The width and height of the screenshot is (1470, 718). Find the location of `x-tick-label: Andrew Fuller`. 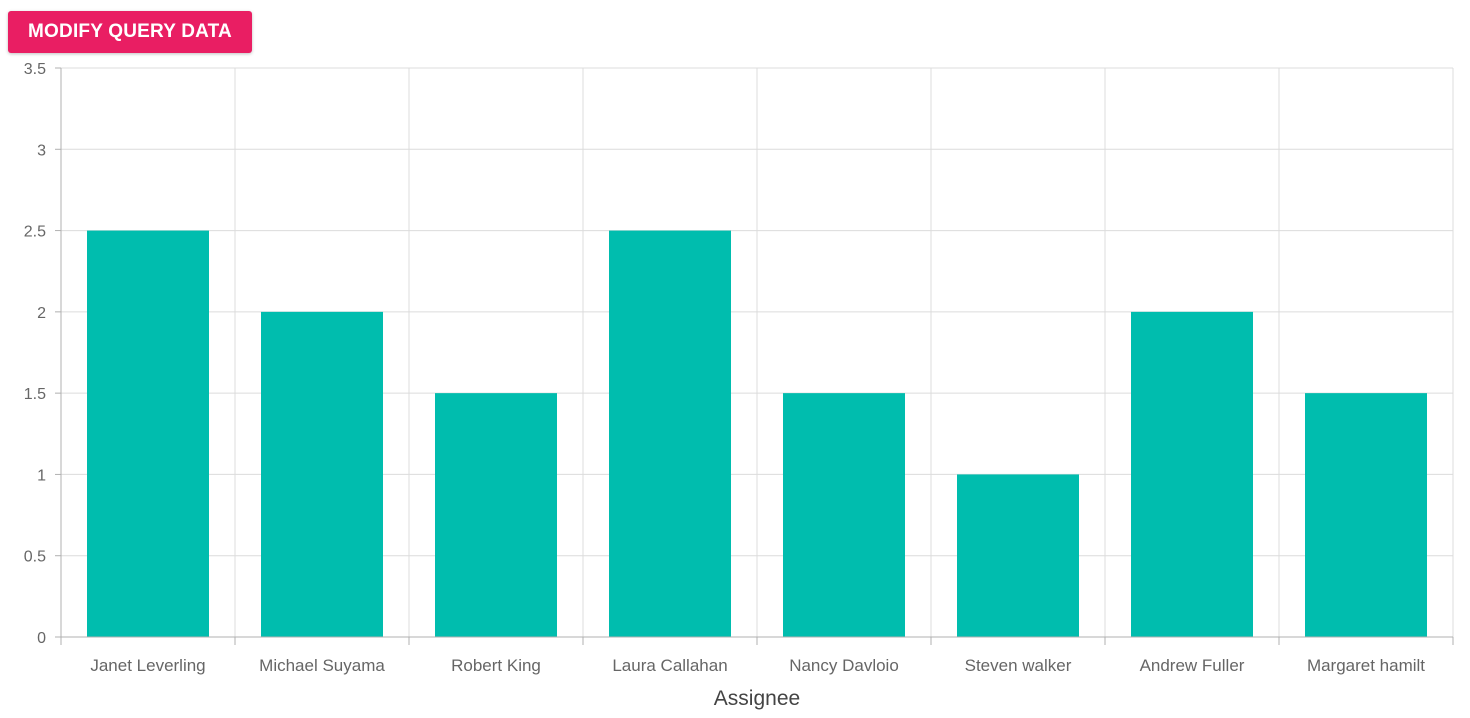

x-tick-label: Andrew Fuller is located at coordinates (1192, 665).